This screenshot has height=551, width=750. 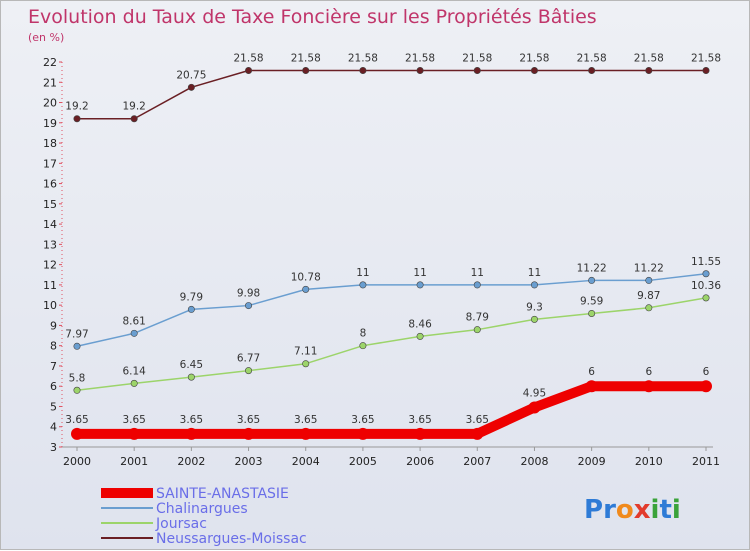 I want to click on y-tick-label: 6, so click(x=53, y=386).